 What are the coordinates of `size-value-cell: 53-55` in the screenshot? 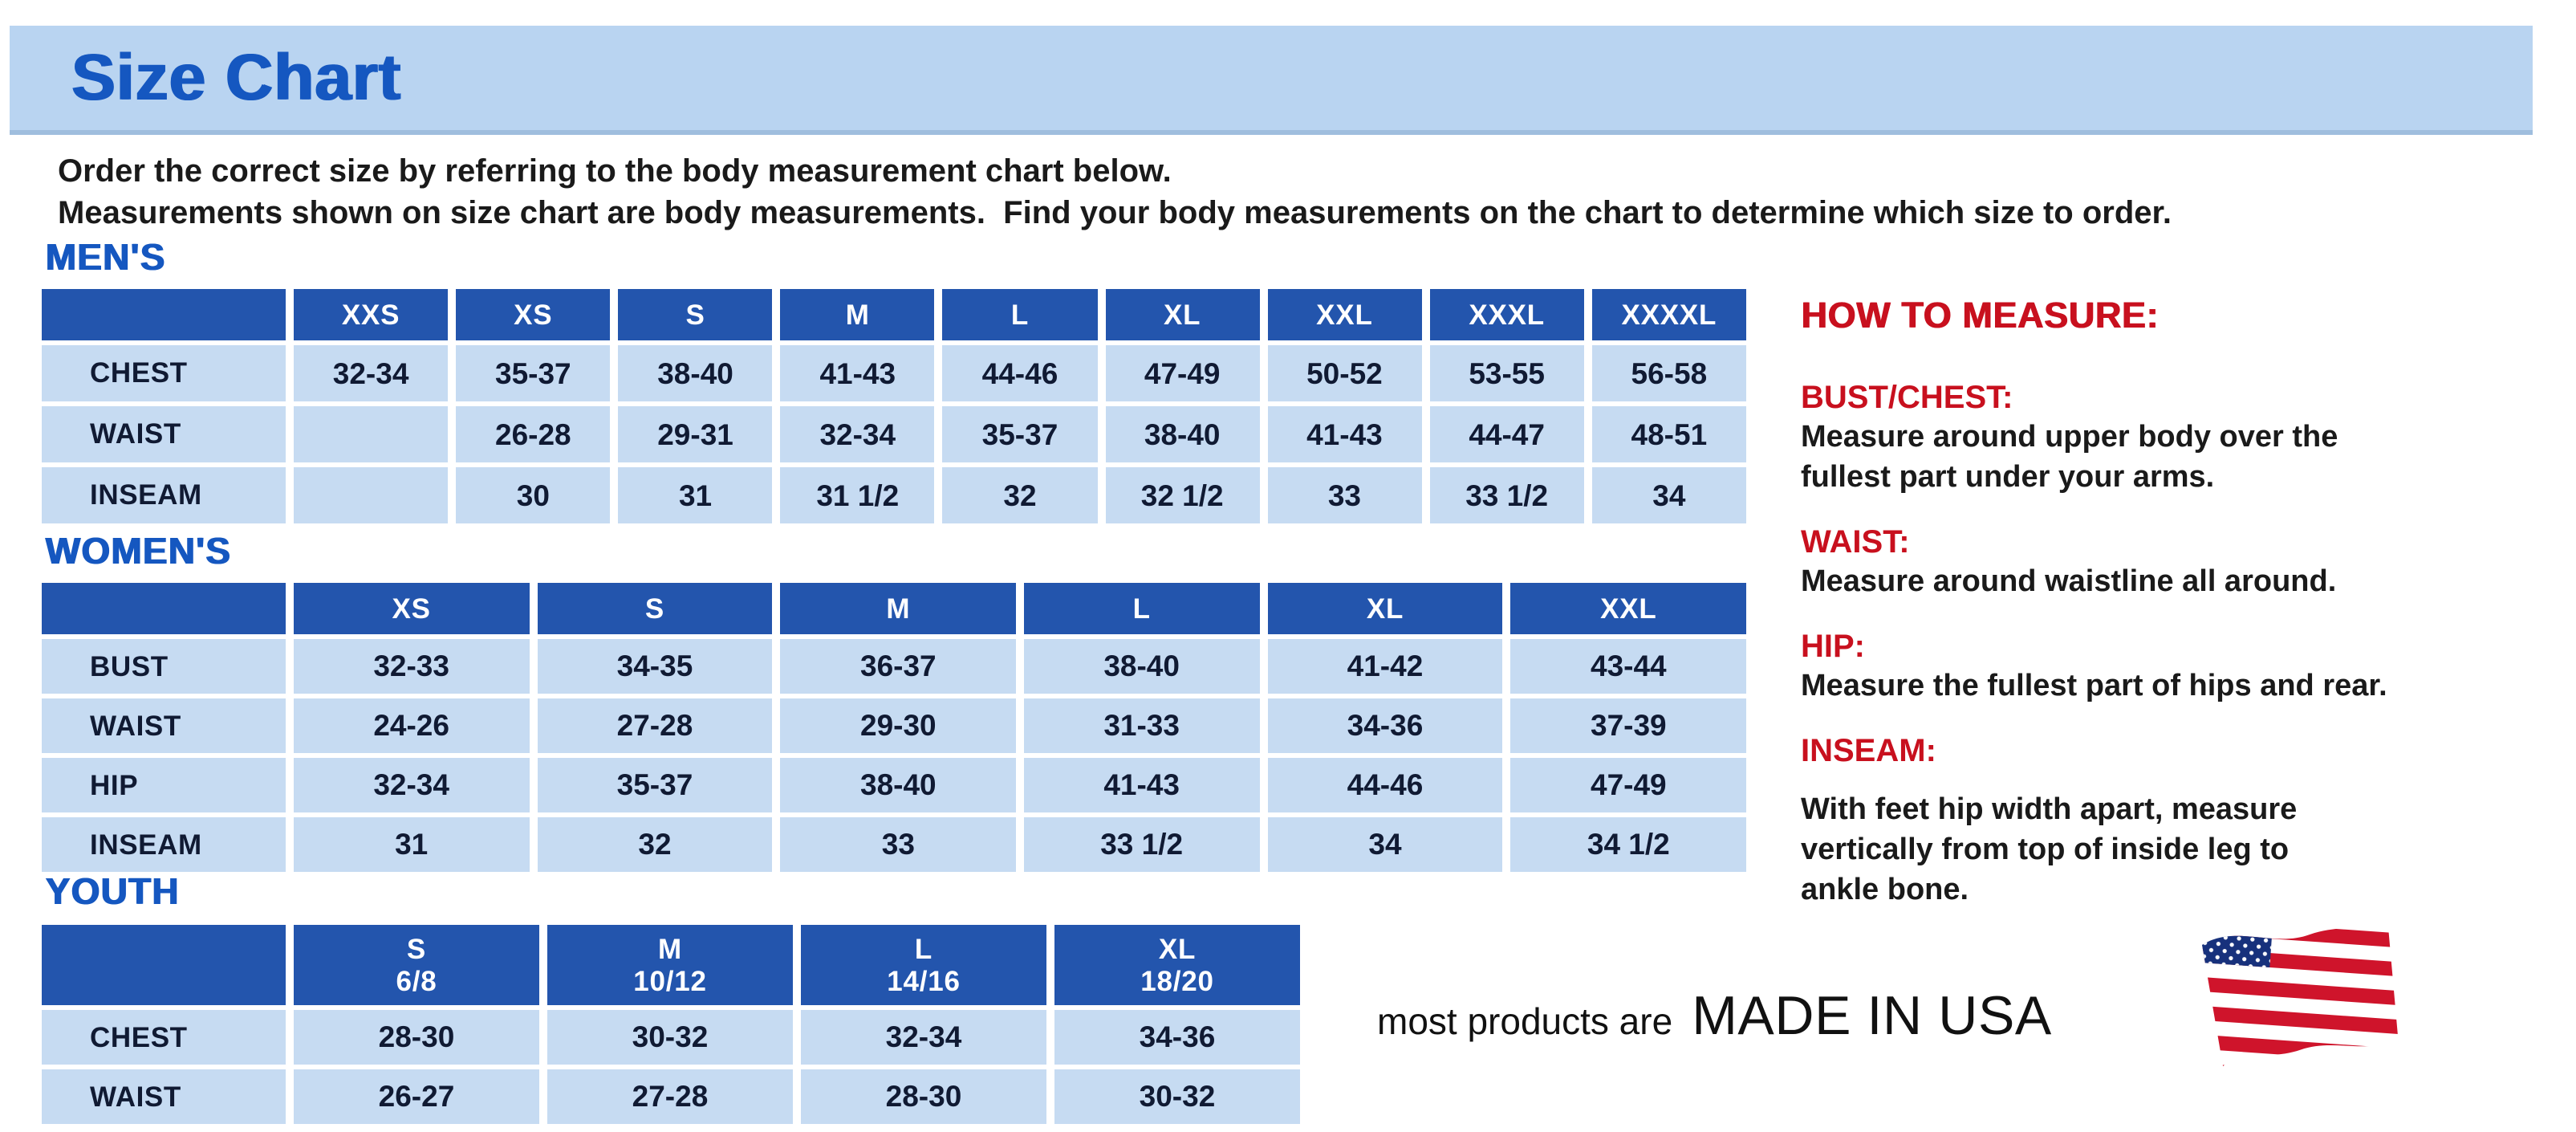 It's located at (1506, 373).